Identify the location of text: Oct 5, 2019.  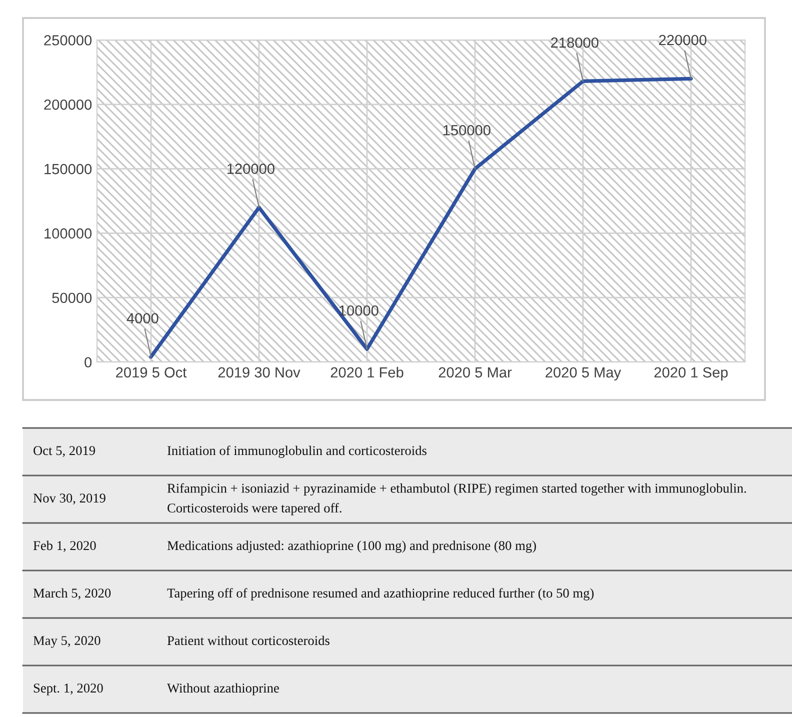
(65, 452).